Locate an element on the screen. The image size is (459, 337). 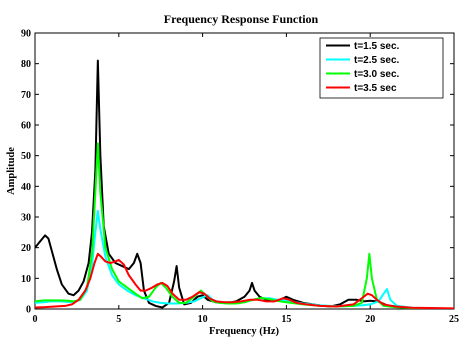
y-axis-label: Amplitude is located at coordinates (11, 171).